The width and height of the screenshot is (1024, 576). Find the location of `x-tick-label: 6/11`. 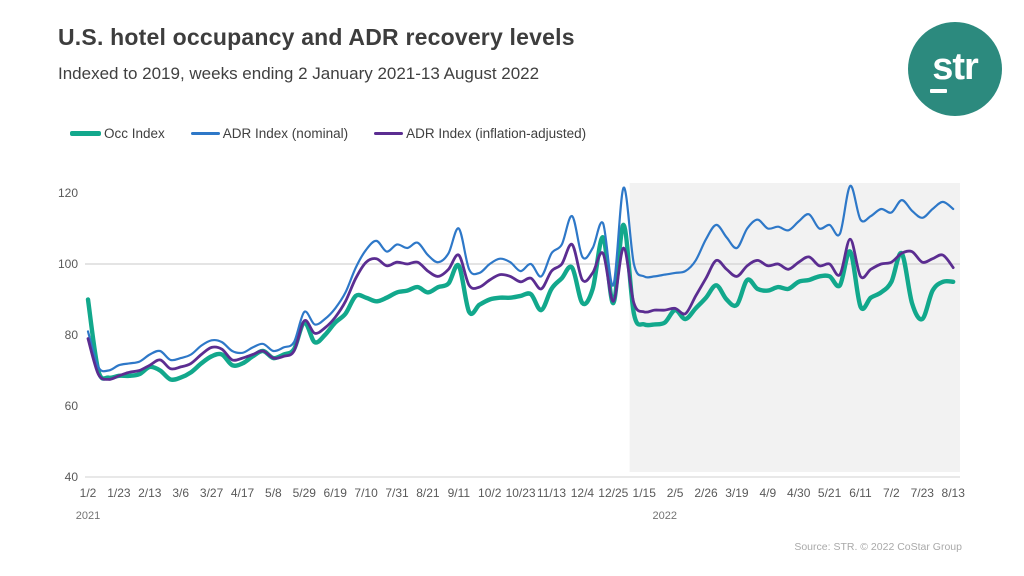

x-tick-label: 6/11 is located at coordinates (860, 493).